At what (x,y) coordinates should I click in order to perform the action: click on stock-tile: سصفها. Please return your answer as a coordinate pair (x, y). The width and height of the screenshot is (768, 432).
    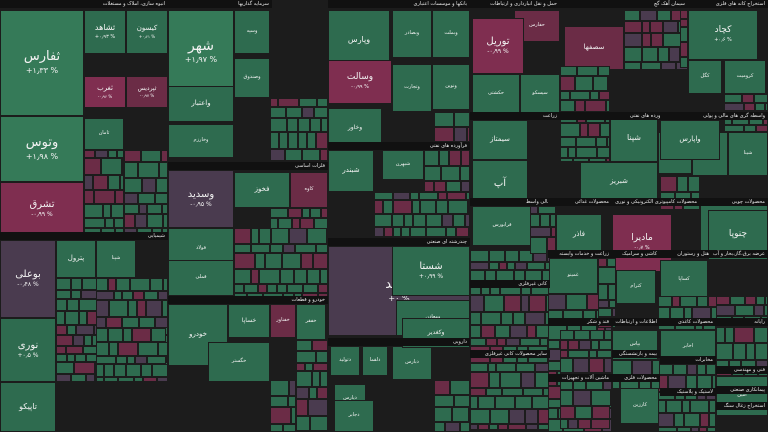
    Looking at the image, I should click on (594, 48).